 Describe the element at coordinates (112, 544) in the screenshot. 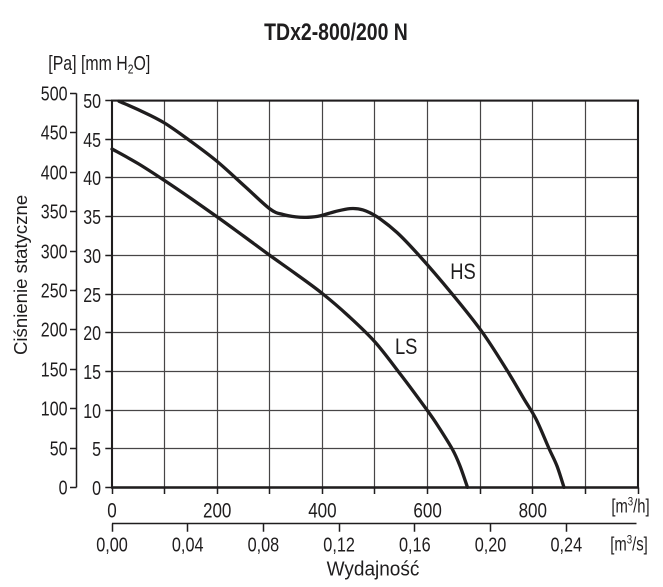

I see `svg-text: 0,00` at that location.